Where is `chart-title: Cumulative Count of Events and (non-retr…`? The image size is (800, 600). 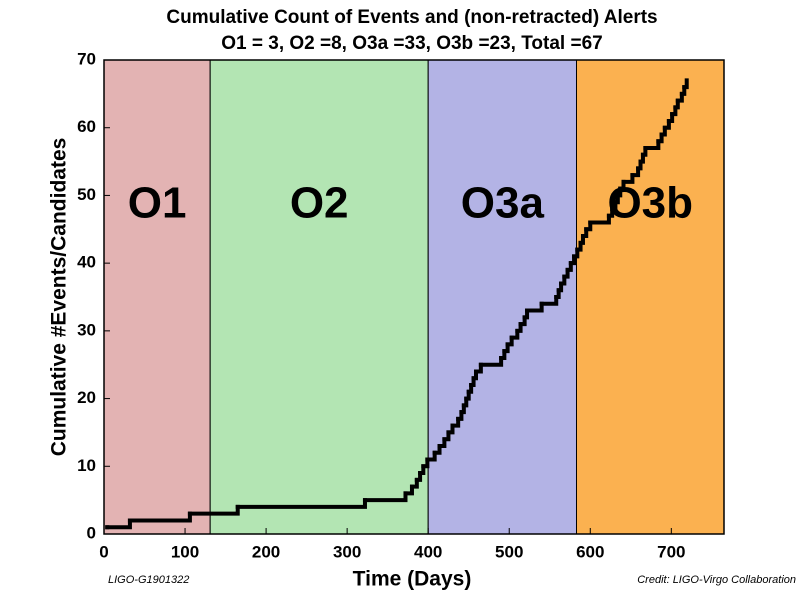 chart-title: Cumulative Count of Events and (non-retr… is located at coordinates (411, 17).